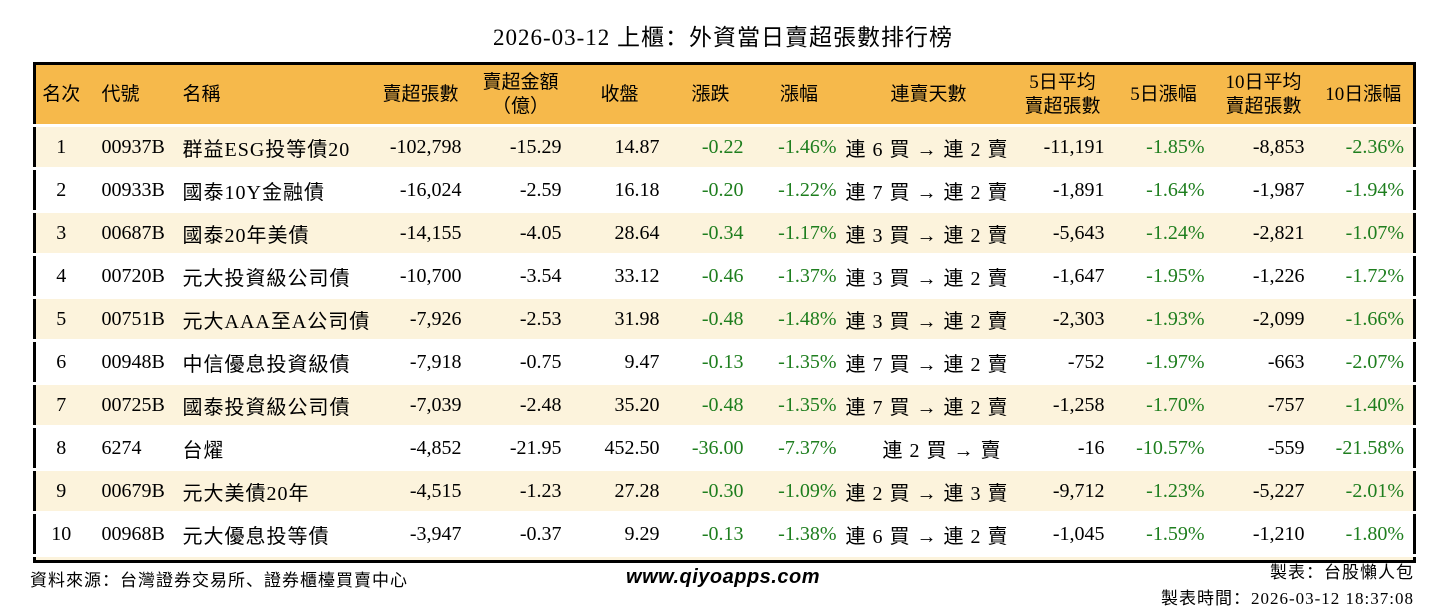  I want to click on pct10d-cell: -1.72%, so click(1364, 276).